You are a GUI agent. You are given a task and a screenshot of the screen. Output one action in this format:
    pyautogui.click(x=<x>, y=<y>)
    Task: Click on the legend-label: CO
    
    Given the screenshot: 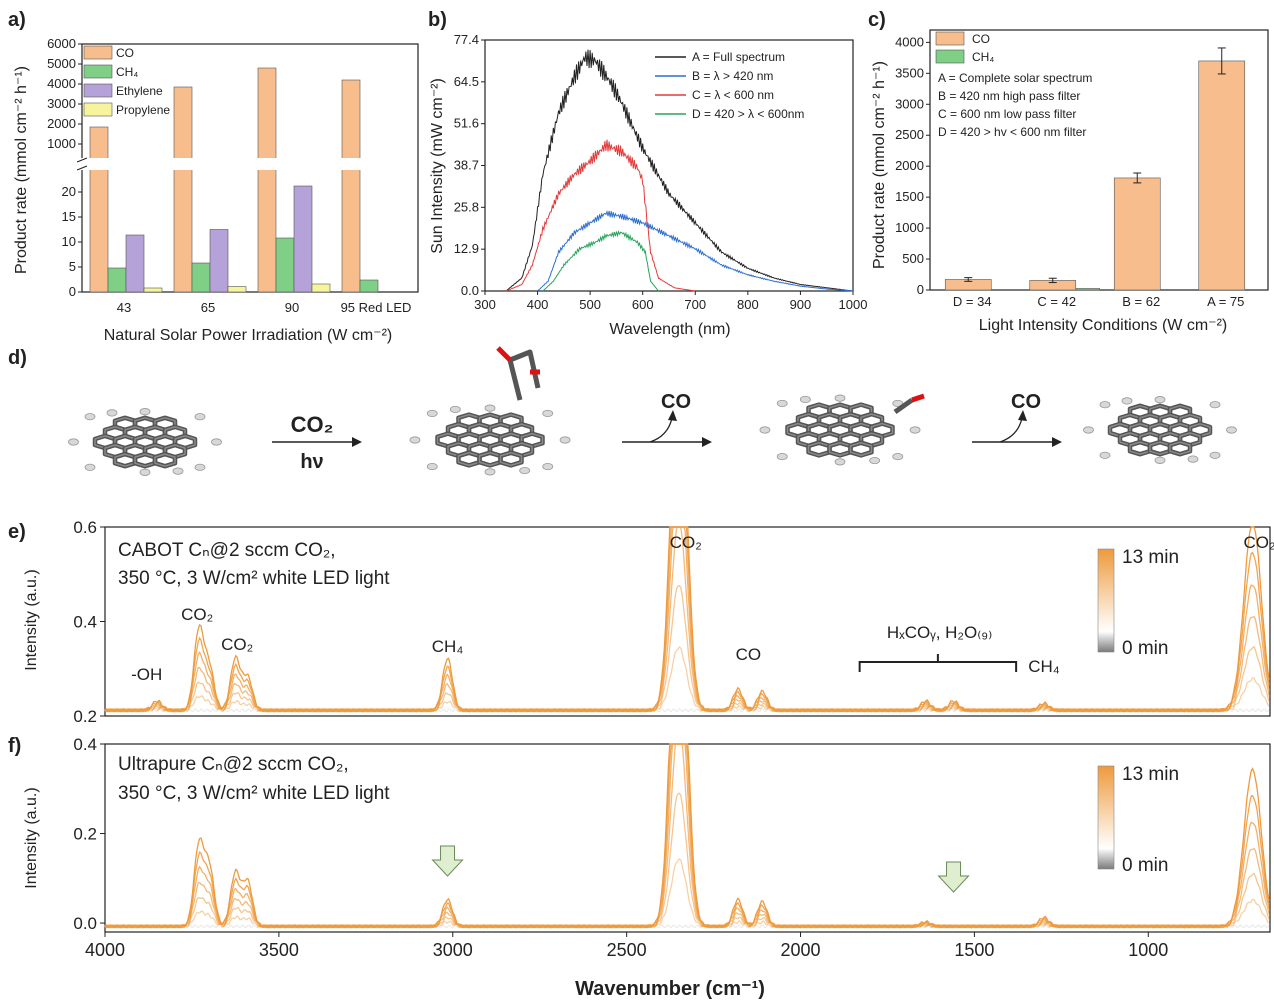 What is the action you would take?
    pyautogui.click(x=125, y=53)
    